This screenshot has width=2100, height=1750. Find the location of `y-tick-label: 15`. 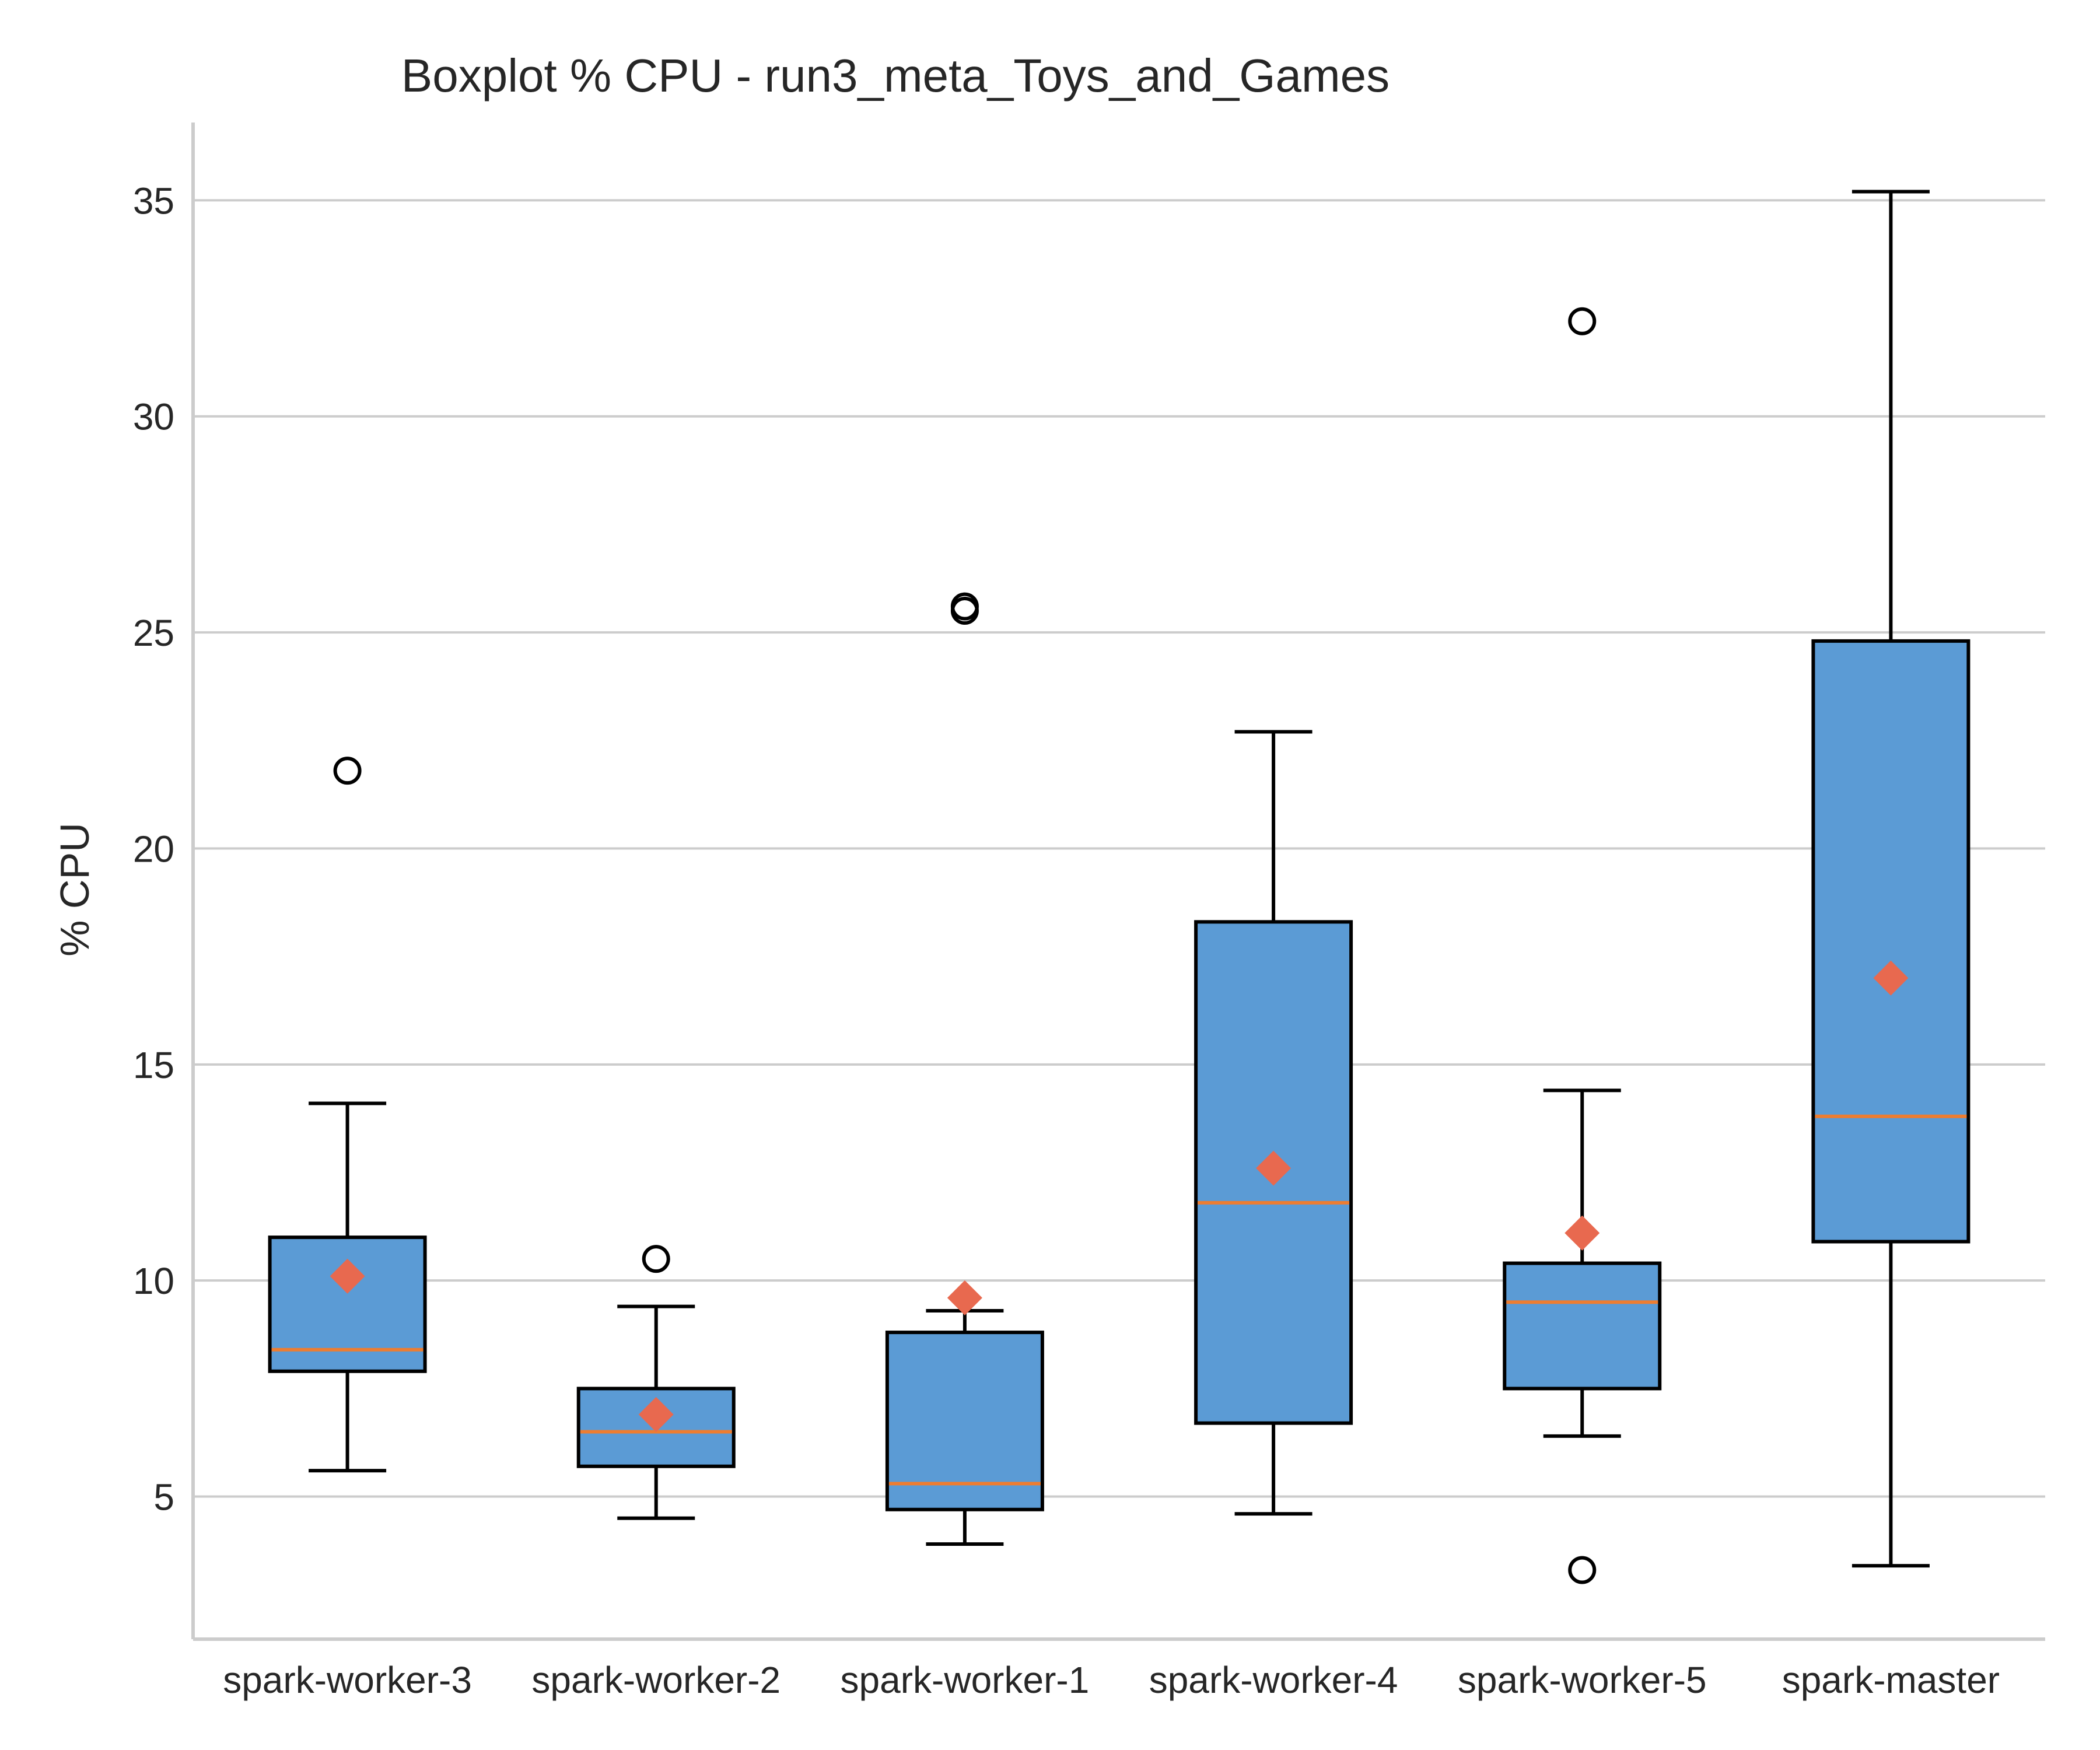

y-tick-label: 15 is located at coordinates (153, 1065).